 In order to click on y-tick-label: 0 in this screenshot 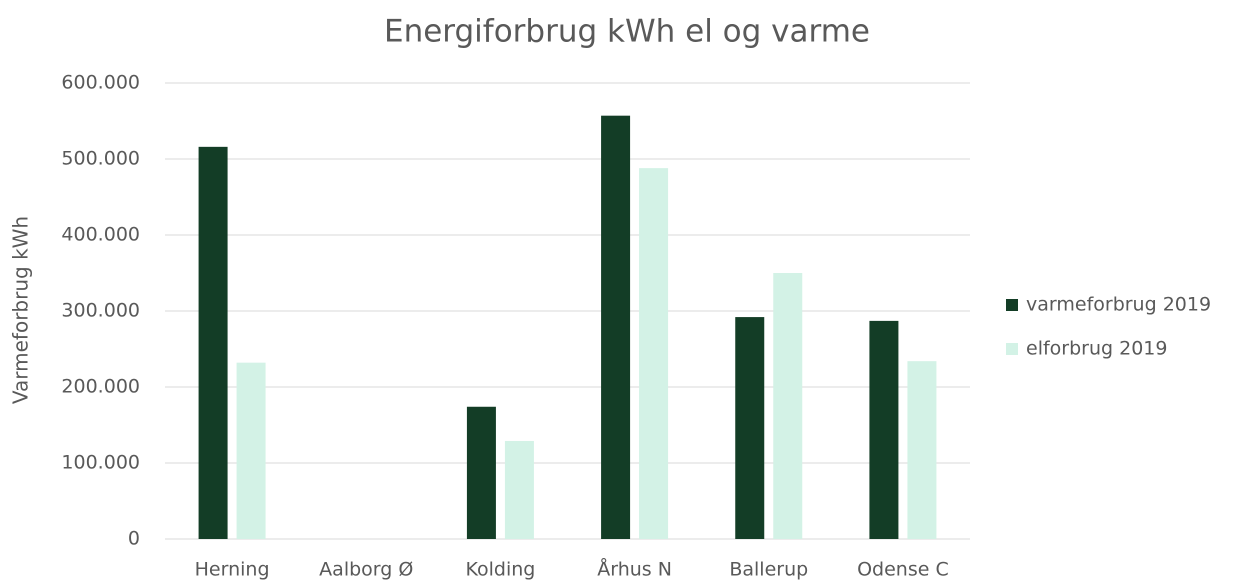, I will do `click(134, 539)`.